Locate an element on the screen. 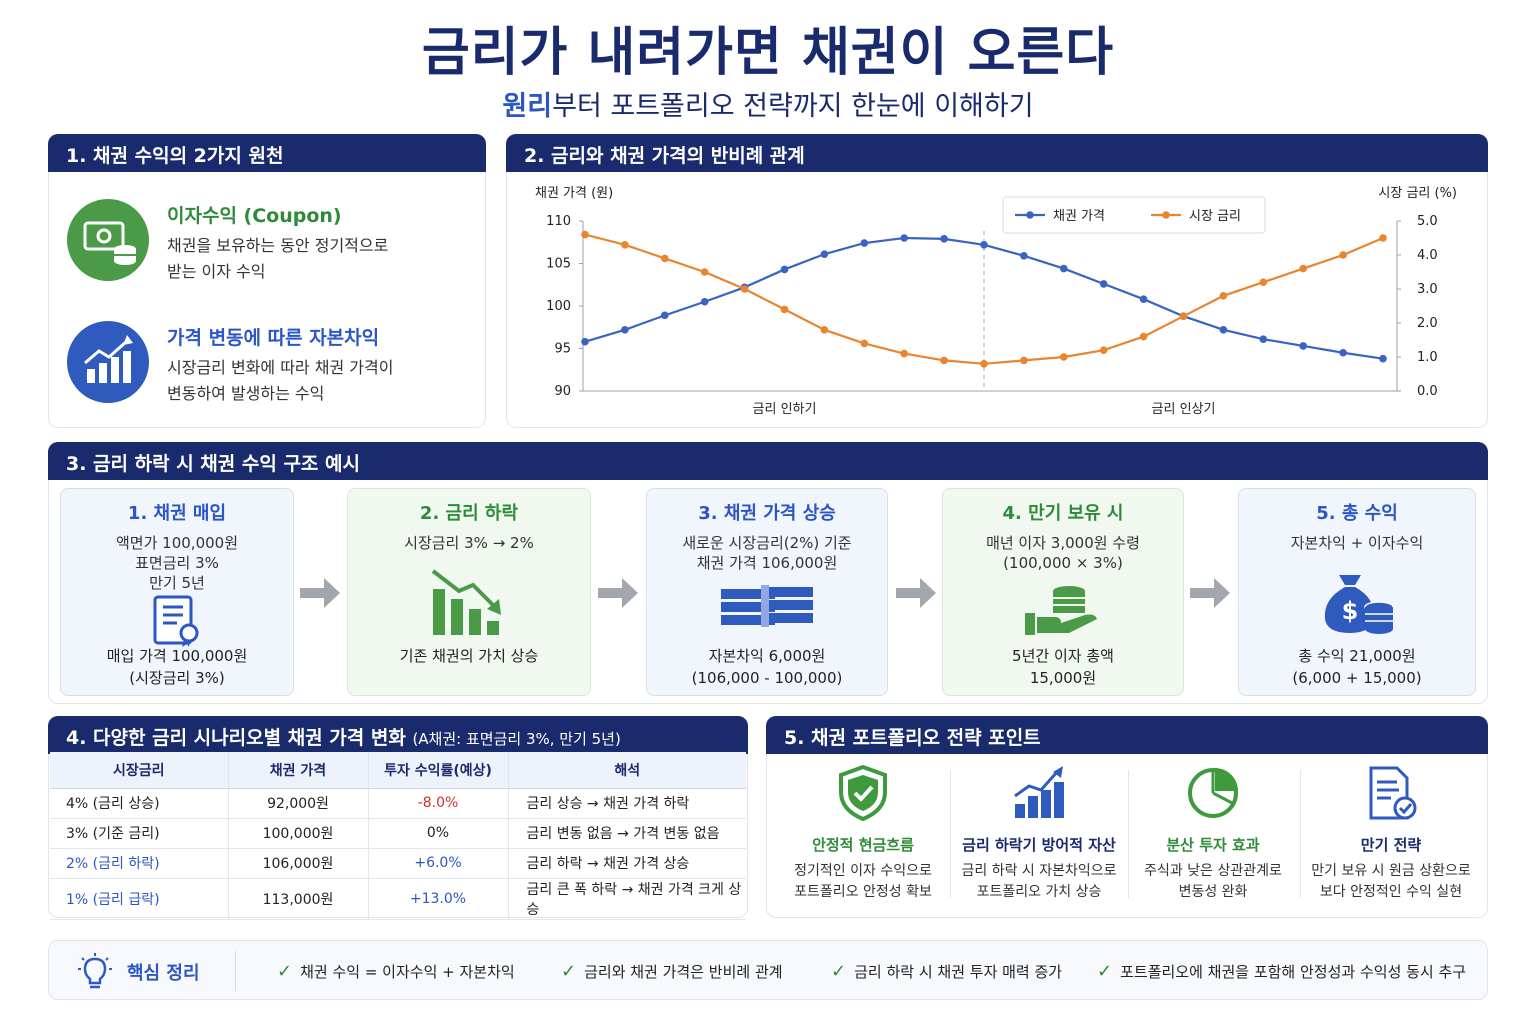  strategy-desc: 금리 하락 시 자본차익으로 포트폴리오 가치 상승 is located at coordinates (1039, 881).